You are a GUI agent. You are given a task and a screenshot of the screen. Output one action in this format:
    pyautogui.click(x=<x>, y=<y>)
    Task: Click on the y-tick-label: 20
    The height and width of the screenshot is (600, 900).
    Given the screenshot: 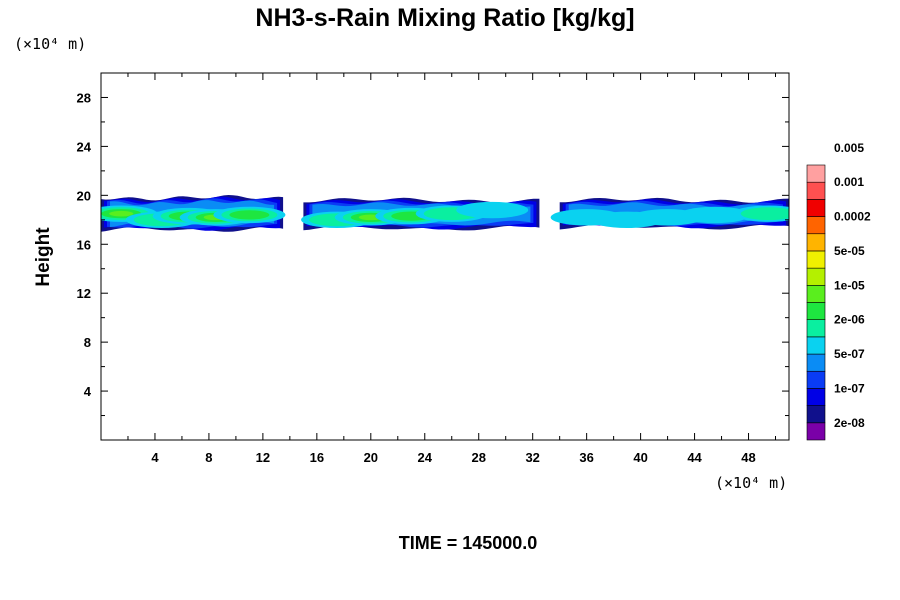 What is the action you would take?
    pyautogui.click(x=84, y=195)
    